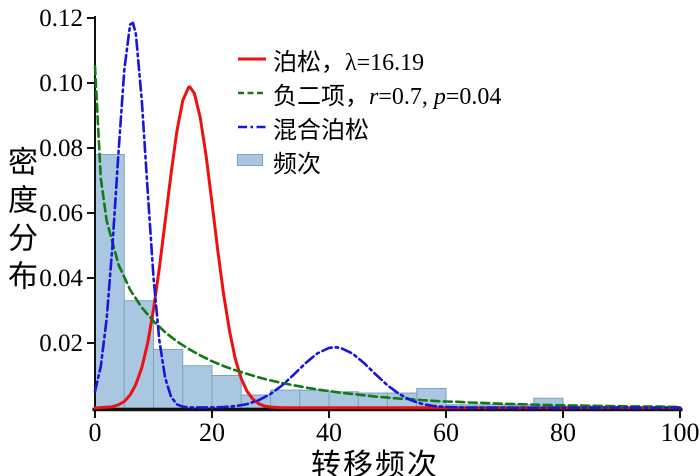  What do you see at coordinates (297, 164) in the screenshot?
I see `legend-label-frequency: 频次` at bounding box center [297, 164].